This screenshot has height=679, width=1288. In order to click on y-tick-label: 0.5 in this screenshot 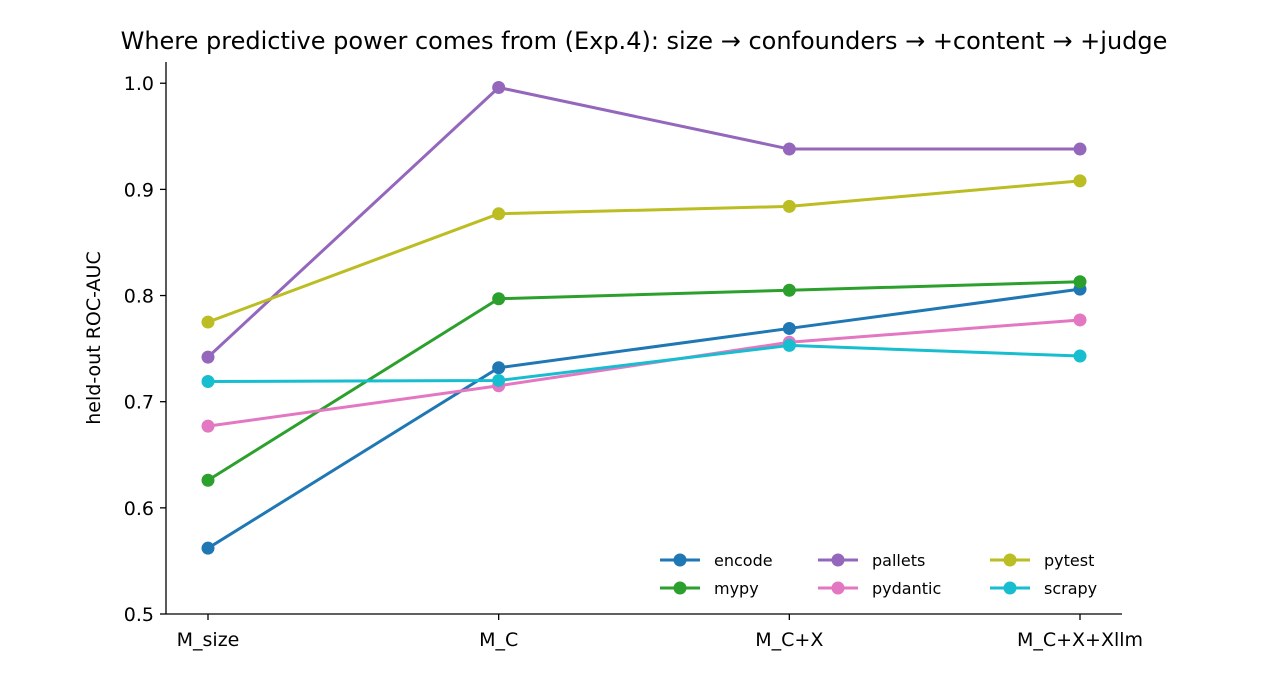, I will do `click(139, 615)`.